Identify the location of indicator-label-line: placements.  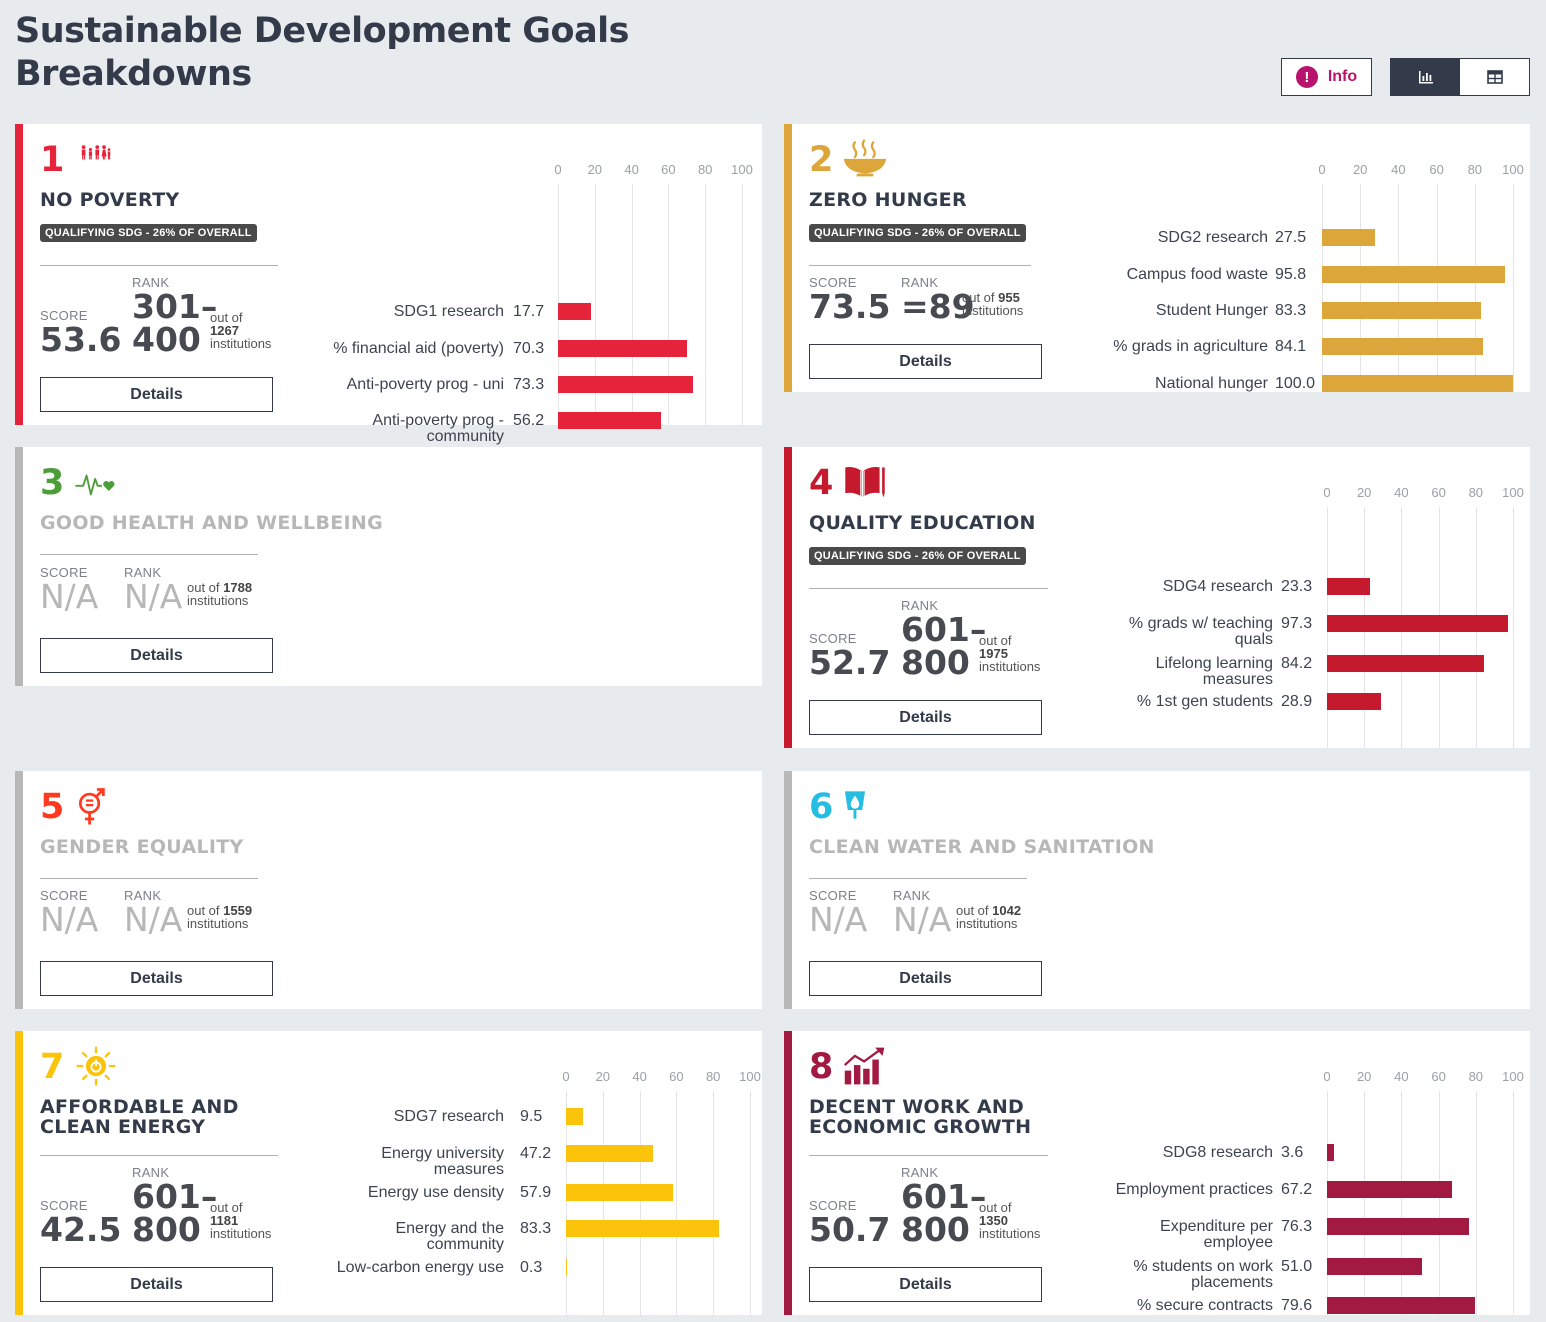
(1232, 1282).